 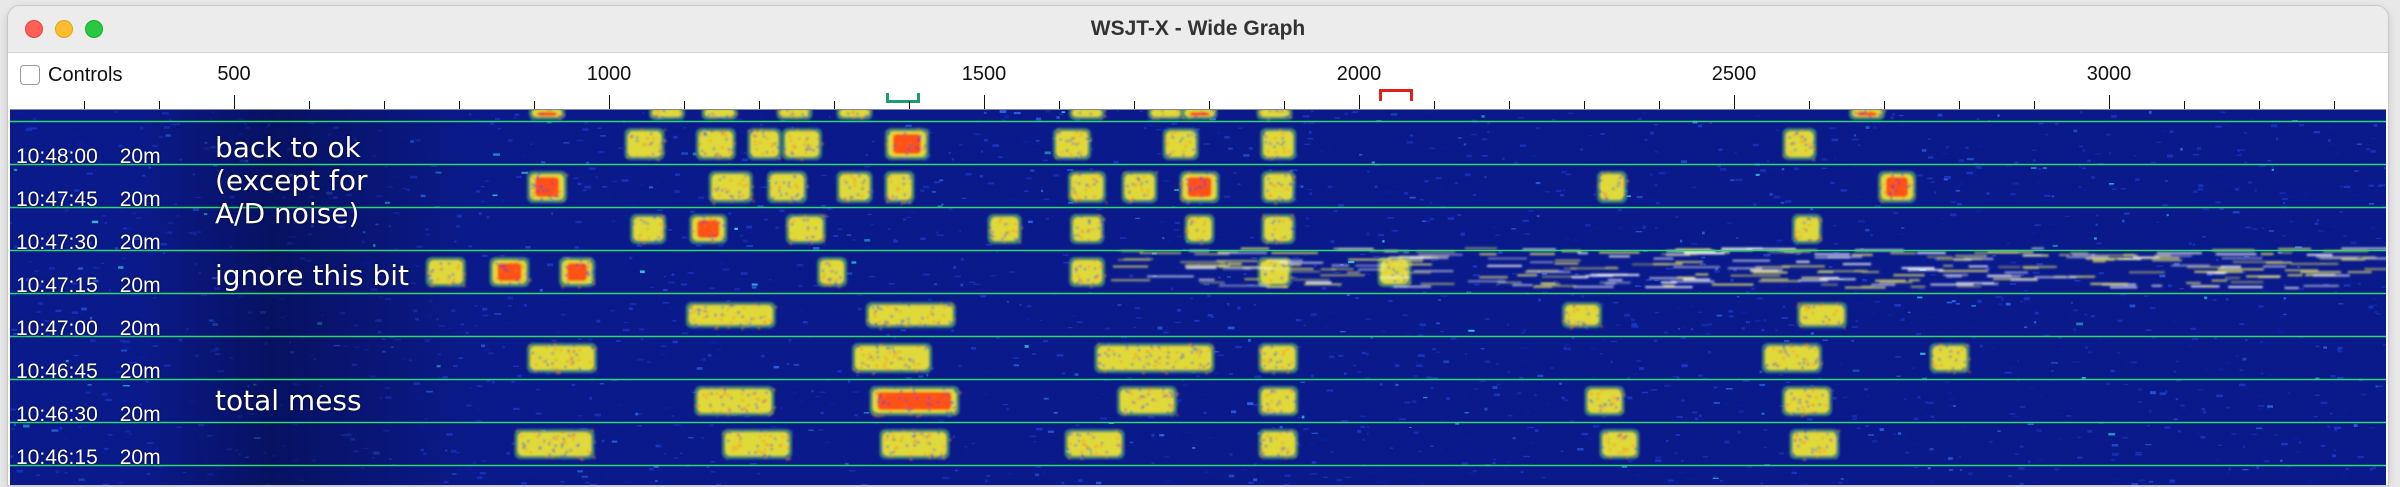 I want to click on noise-streaks, so click(x=1748, y=268).